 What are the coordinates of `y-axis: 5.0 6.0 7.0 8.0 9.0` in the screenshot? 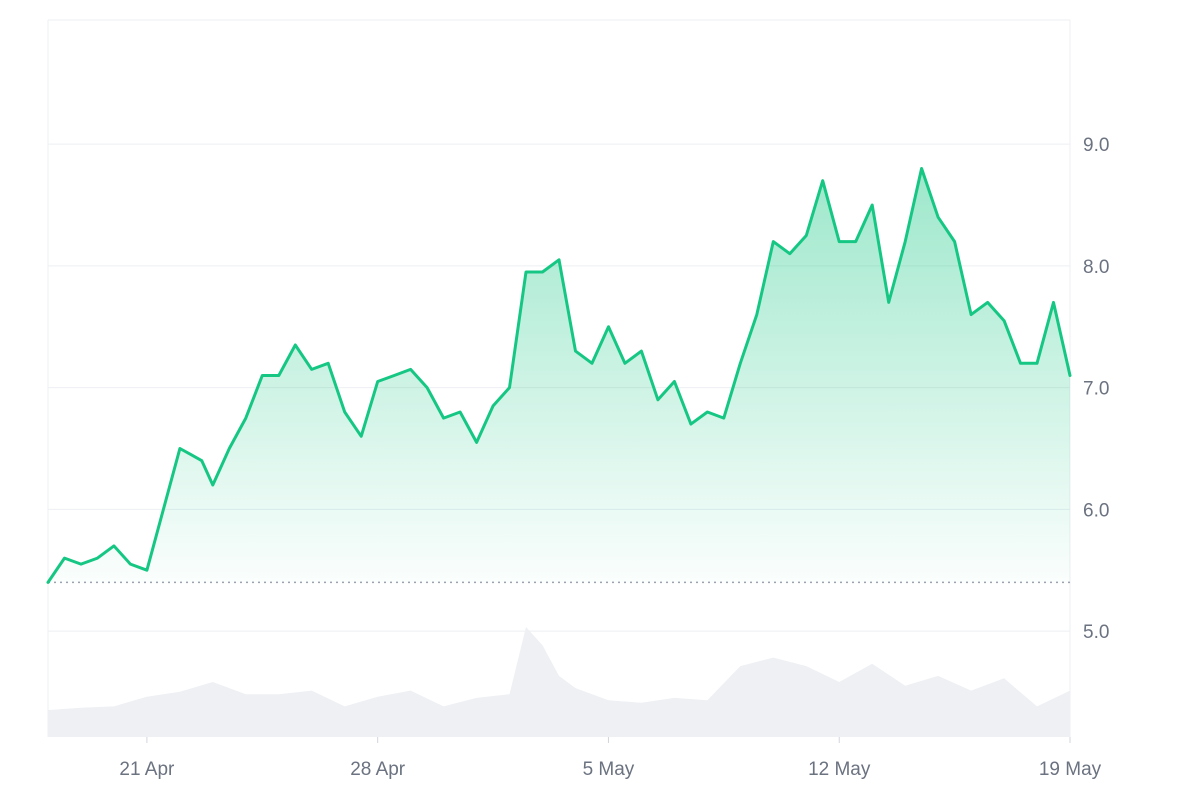 It's located at (1096, 389).